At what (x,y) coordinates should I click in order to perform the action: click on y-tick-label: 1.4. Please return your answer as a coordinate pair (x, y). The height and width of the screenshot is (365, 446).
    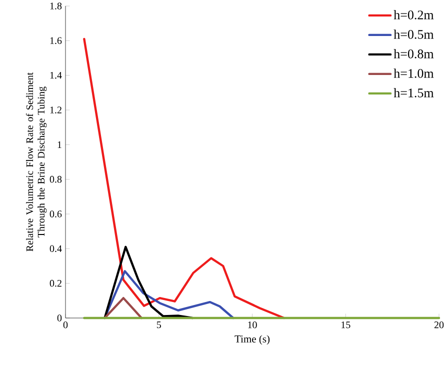
    Looking at the image, I should click on (56, 75).